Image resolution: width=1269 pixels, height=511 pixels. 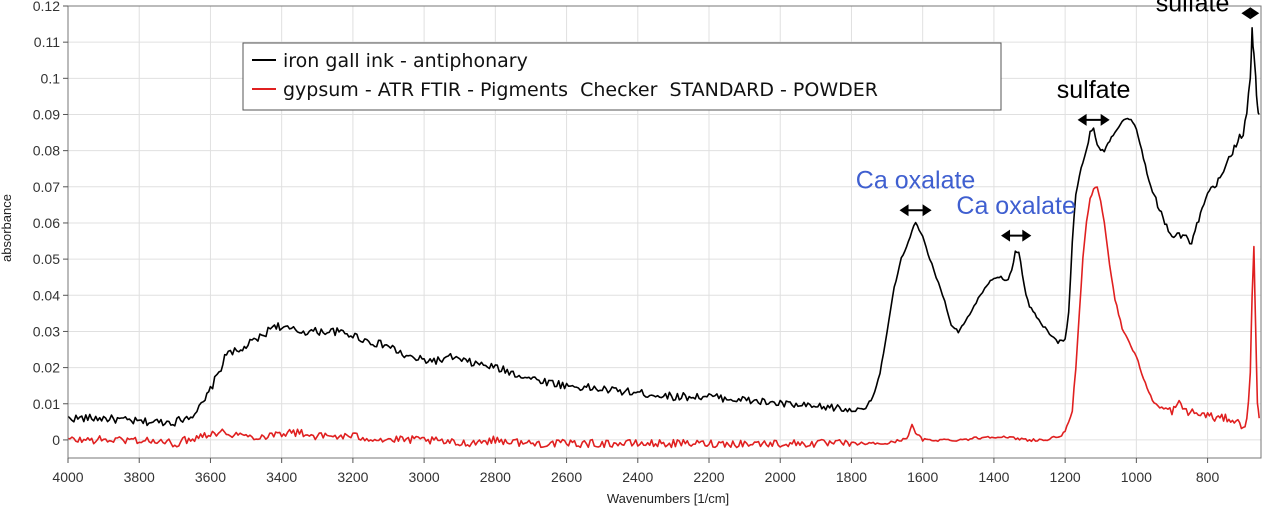 I want to click on x-tick-label: 3400, so click(x=281, y=477).